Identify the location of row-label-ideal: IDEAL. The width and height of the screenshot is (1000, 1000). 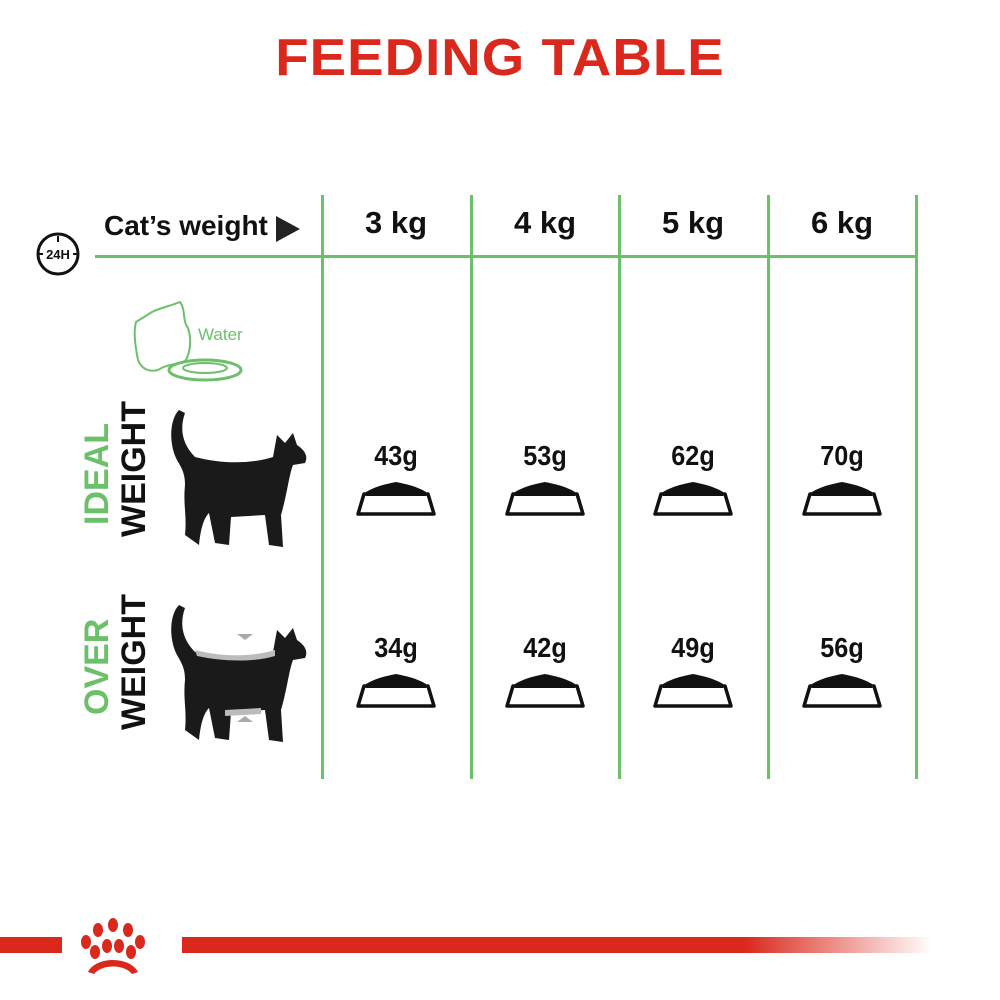
(97, 474).